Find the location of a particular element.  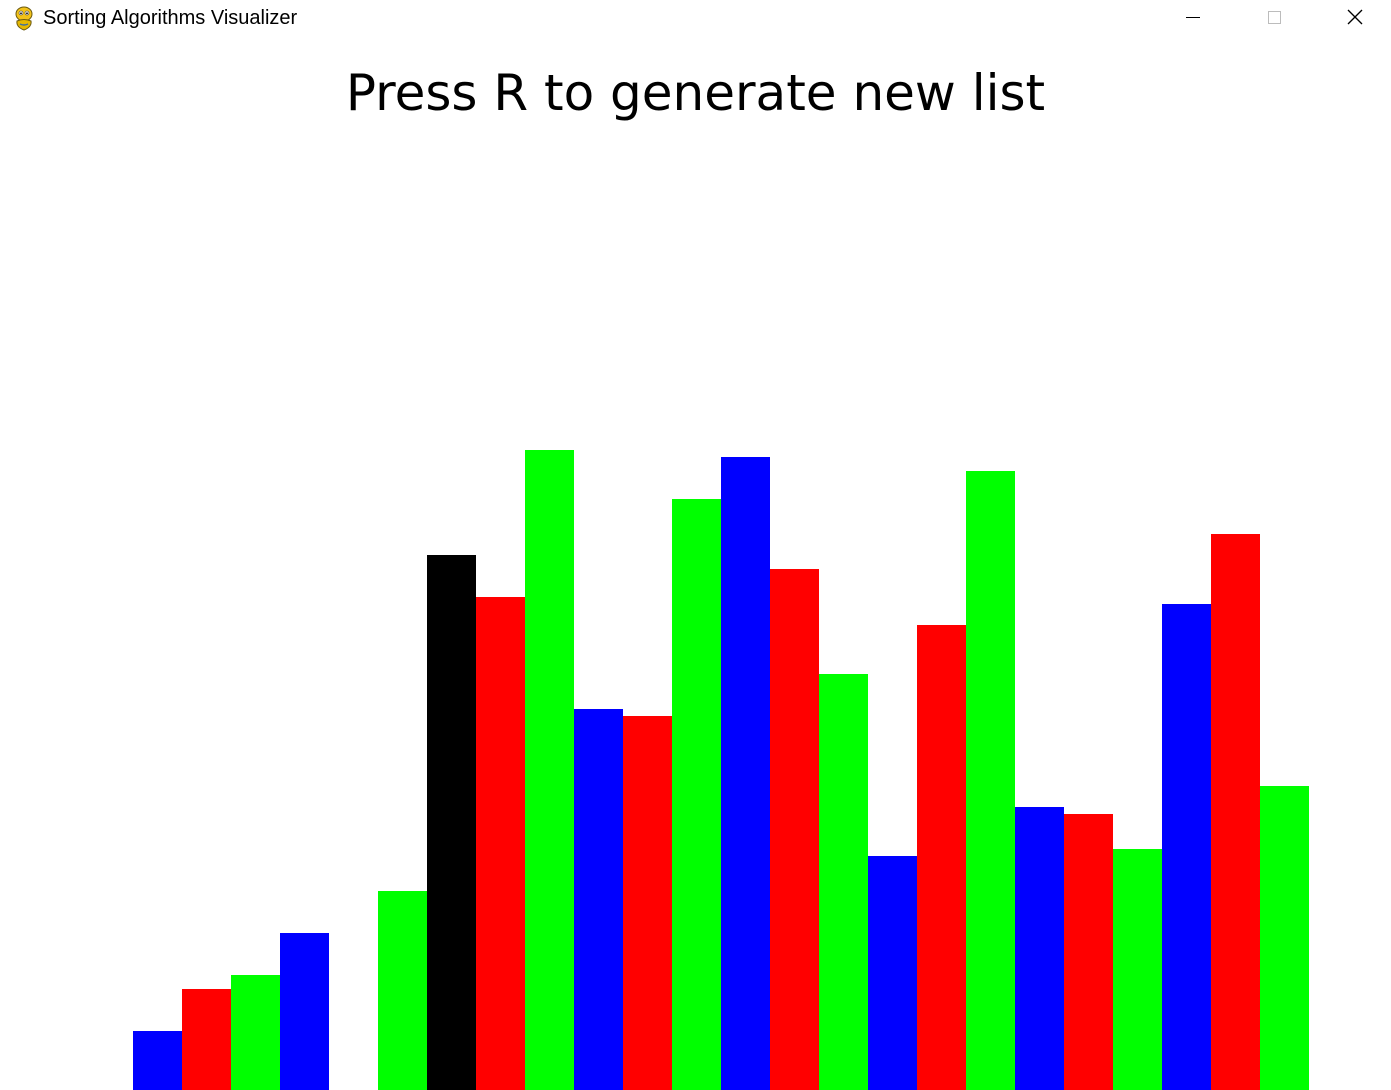

minimize-button is located at coordinates (1193, 17).